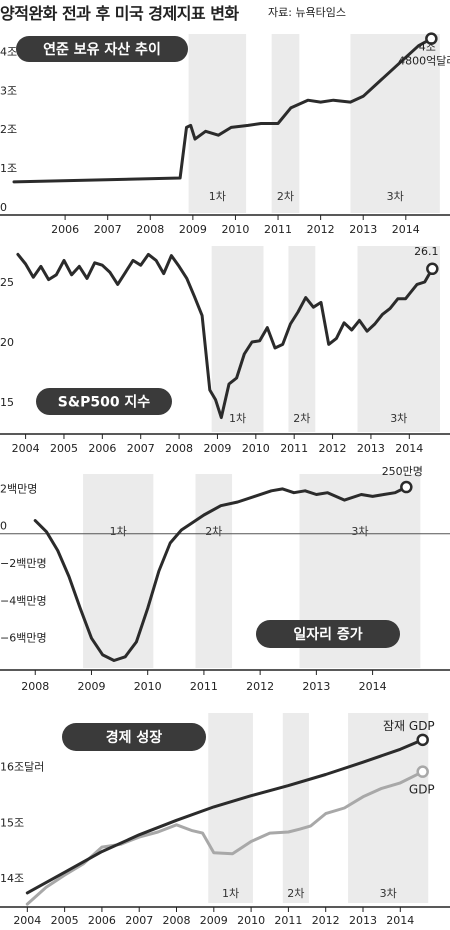  Describe the element at coordinates (424, 61) in the screenshot. I see `end-value-label: 4800억달러` at that location.